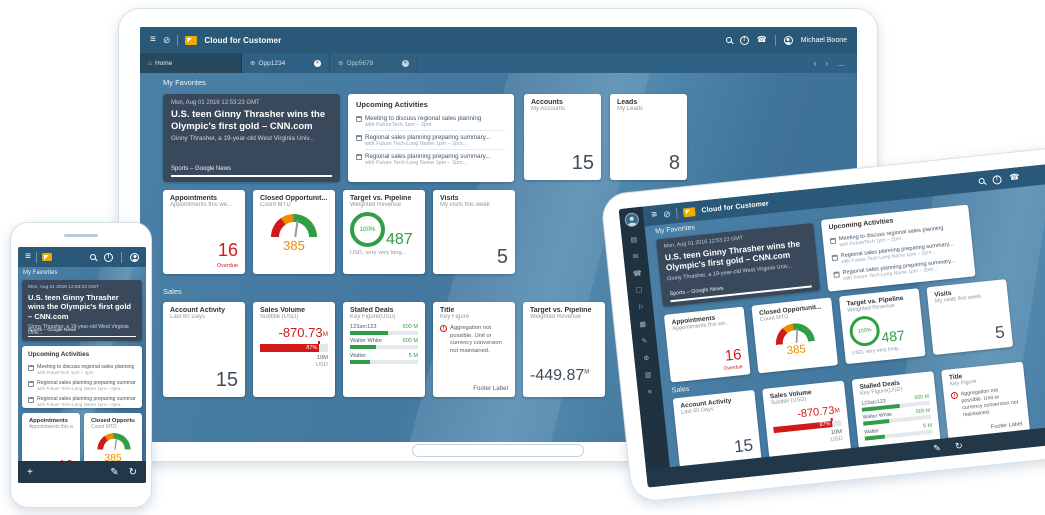 The height and width of the screenshot is (515, 1045). Describe the element at coordinates (286, 63) in the screenshot. I see `tab-opp1234: ⊕ Opp1234 ×` at that location.